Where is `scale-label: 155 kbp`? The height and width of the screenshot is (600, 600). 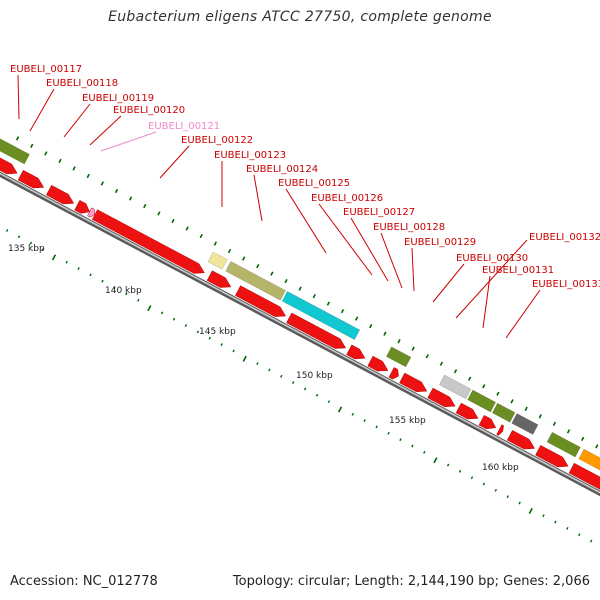
scale-label: 155 kbp is located at coordinates (407, 421).